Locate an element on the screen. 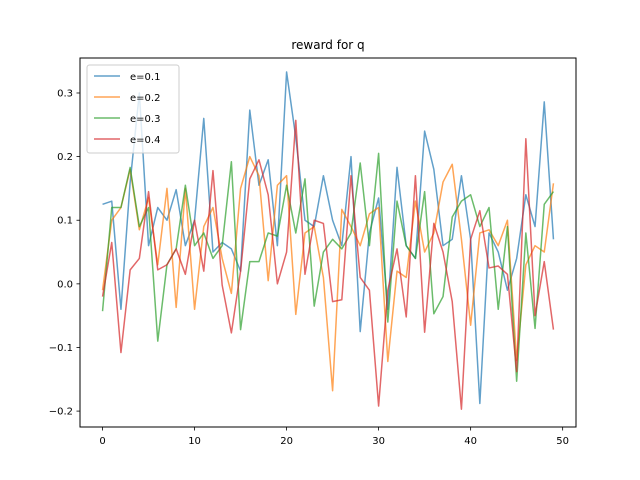  x-tick-label-3: 30 is located at coordinates (378, 441).